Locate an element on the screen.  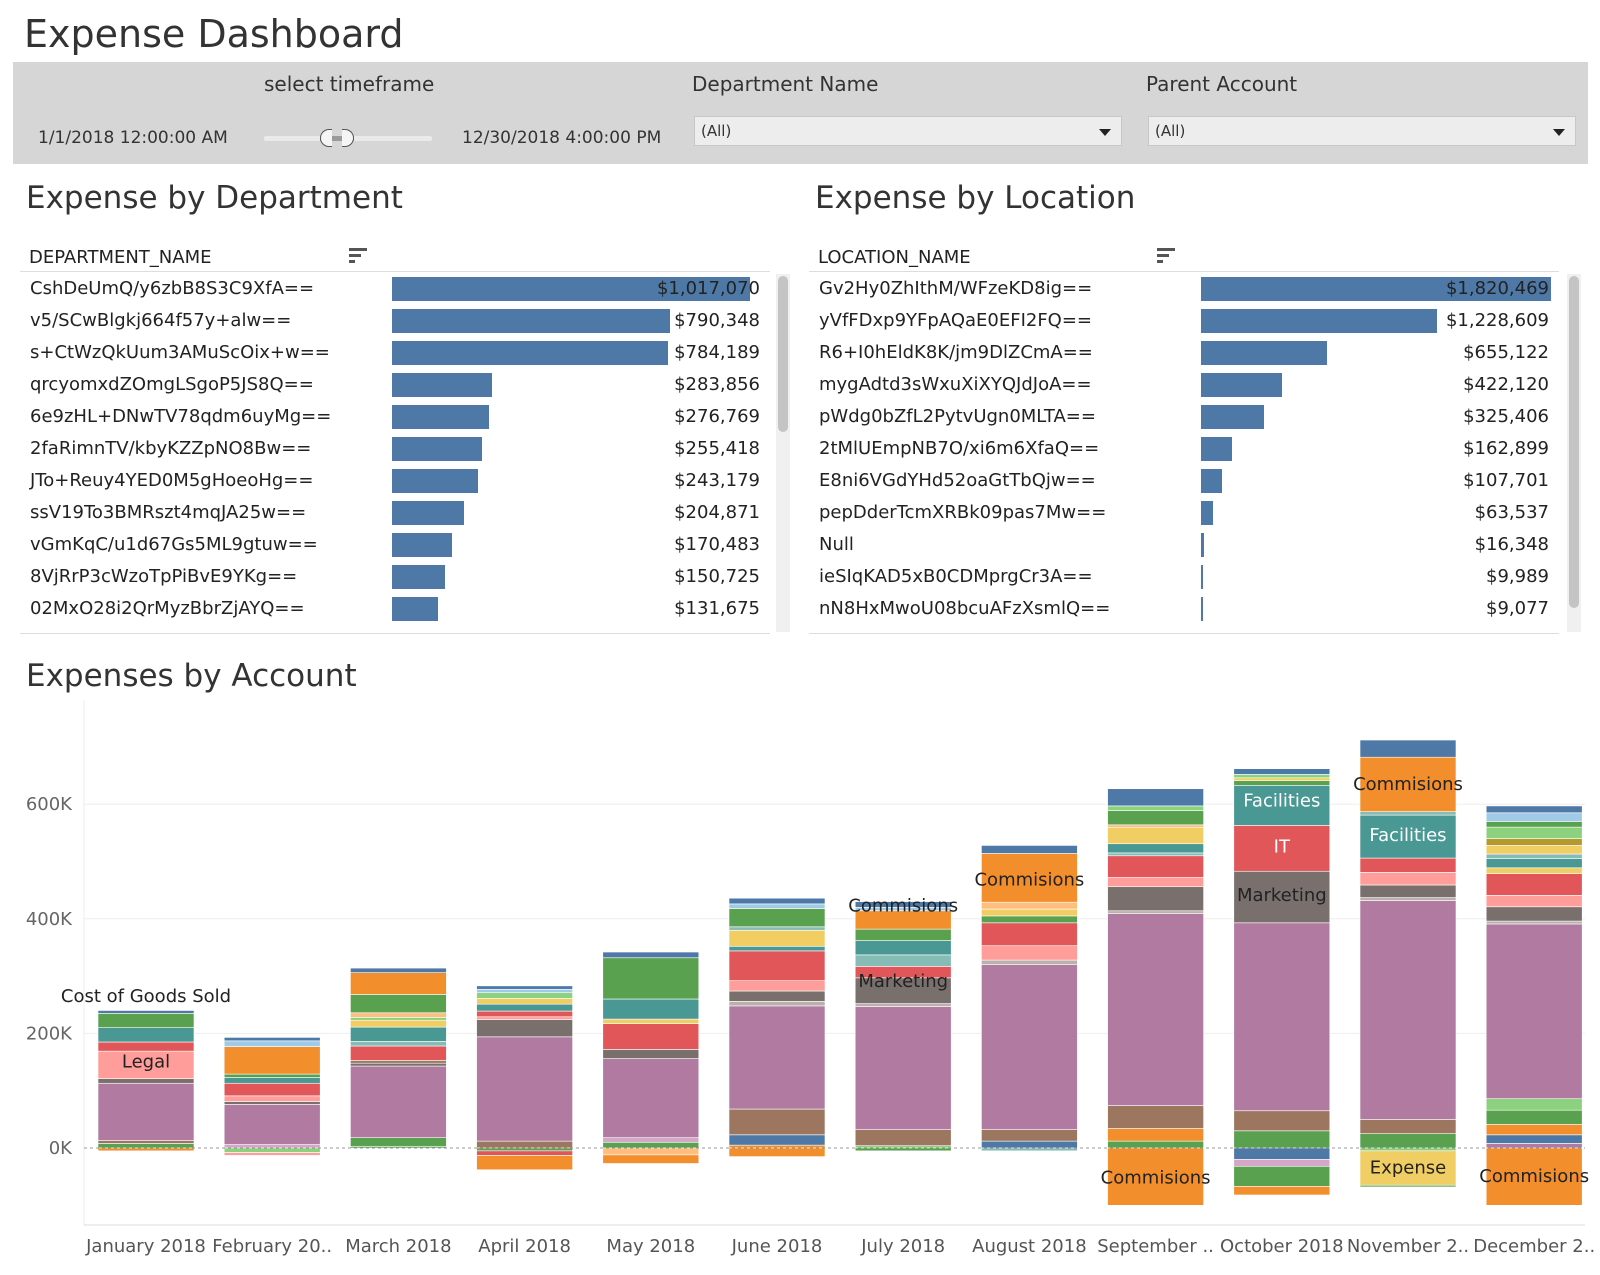
timeframe-end: 12/30/2018 4:00:00 PM is located at coordinates (562, 138).